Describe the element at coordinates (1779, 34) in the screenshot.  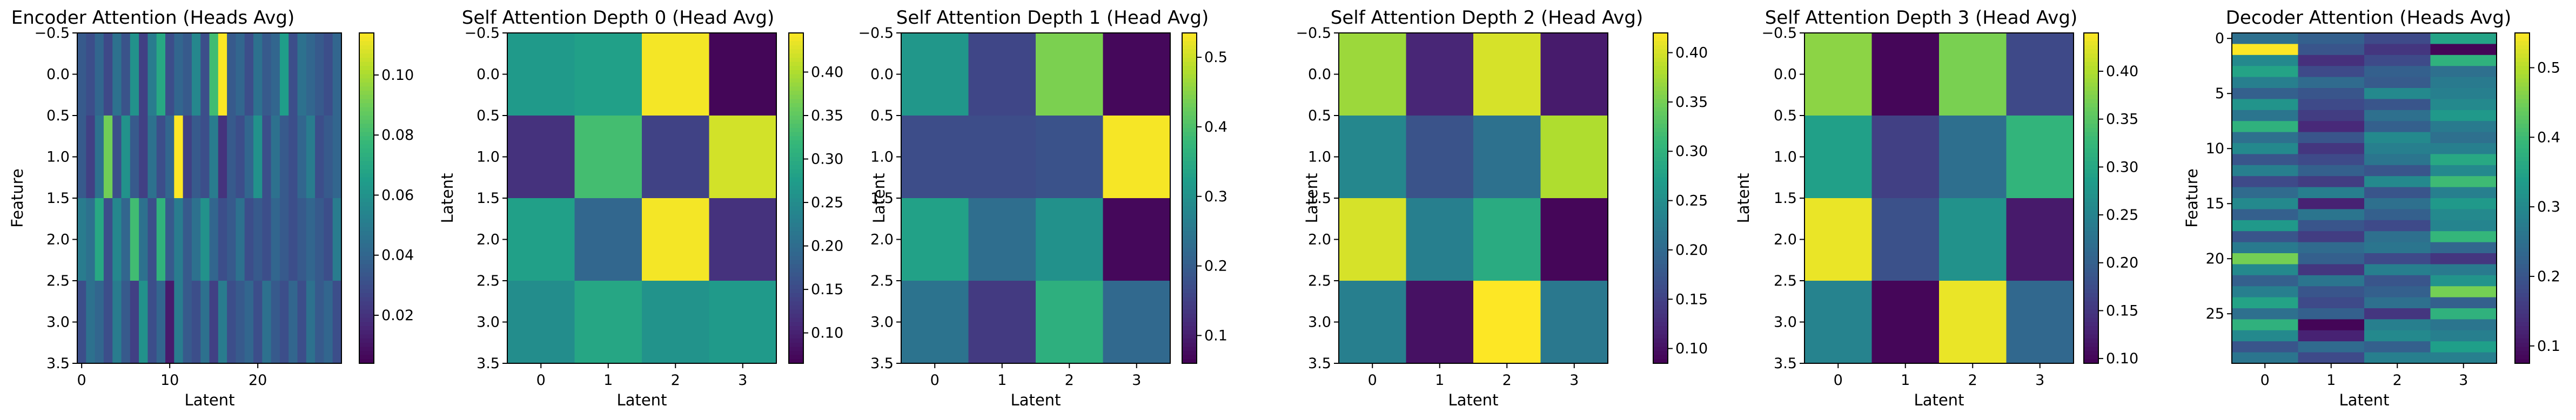
I see `sa3-ytick-label: −0.5` at that location.